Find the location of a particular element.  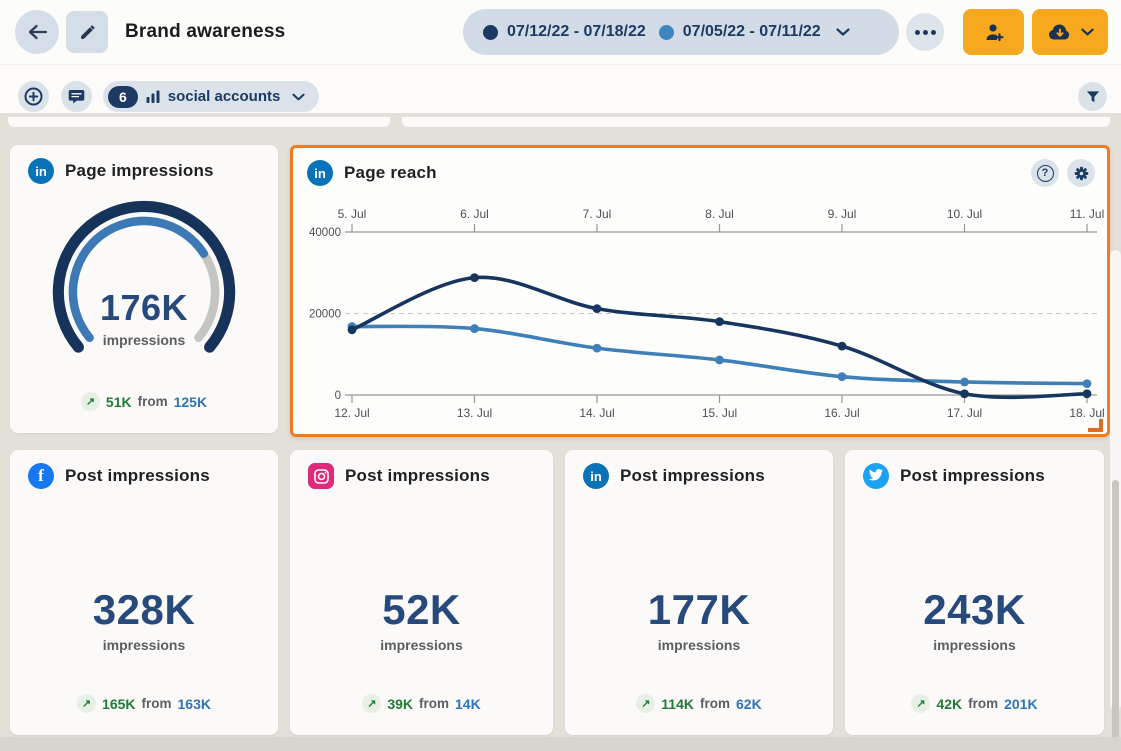

metric-value: 243K is located at coordinates (974, 609).